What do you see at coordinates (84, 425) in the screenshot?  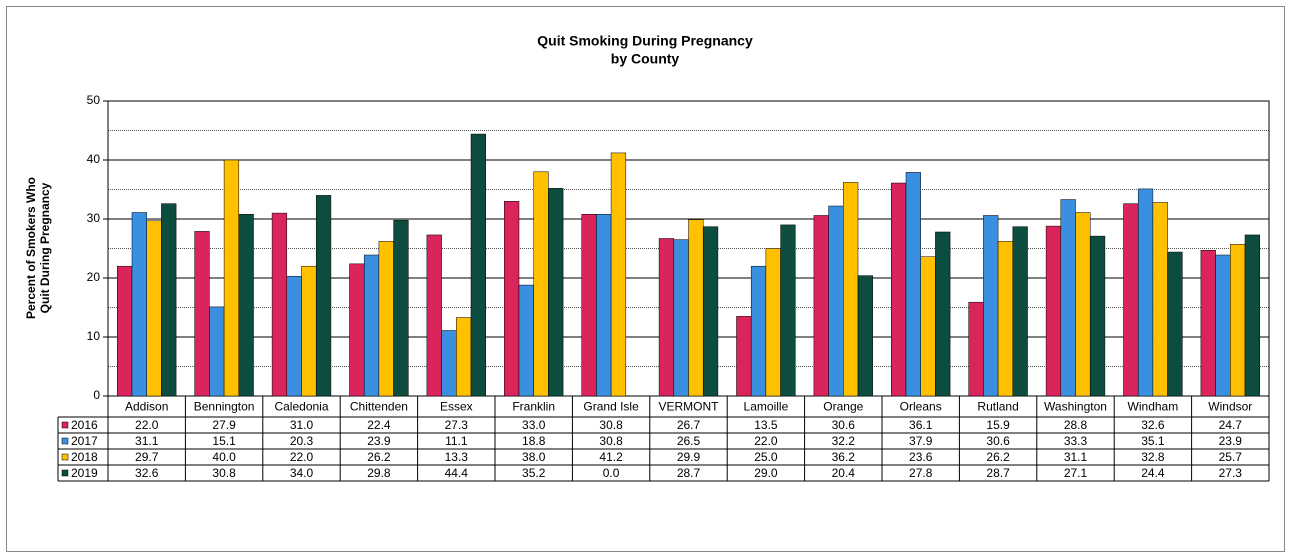 I see `legend-label: 2016` at bounding box center [84, 425].